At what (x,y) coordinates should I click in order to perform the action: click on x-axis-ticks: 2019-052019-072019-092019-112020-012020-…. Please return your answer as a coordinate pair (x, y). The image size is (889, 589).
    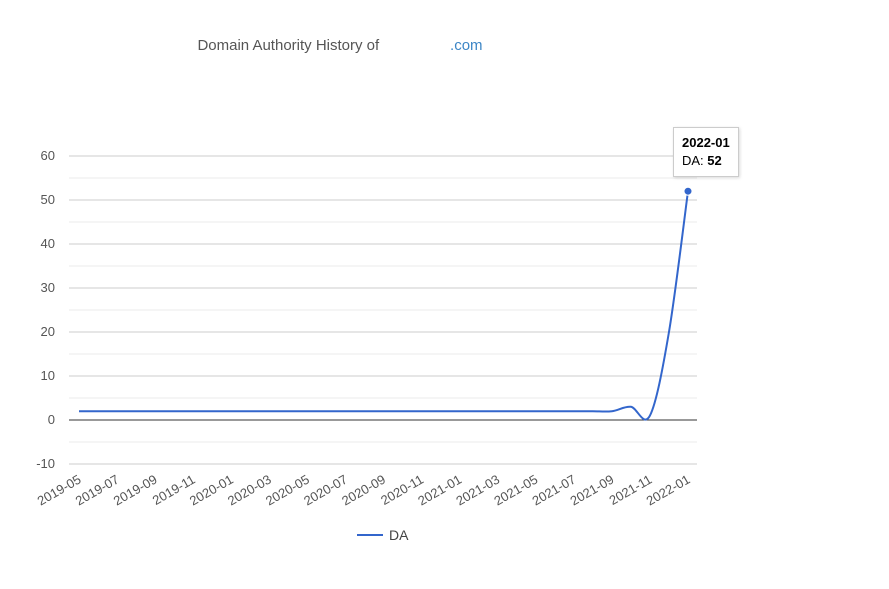
    Looking at the image, I should click on (364, 490).